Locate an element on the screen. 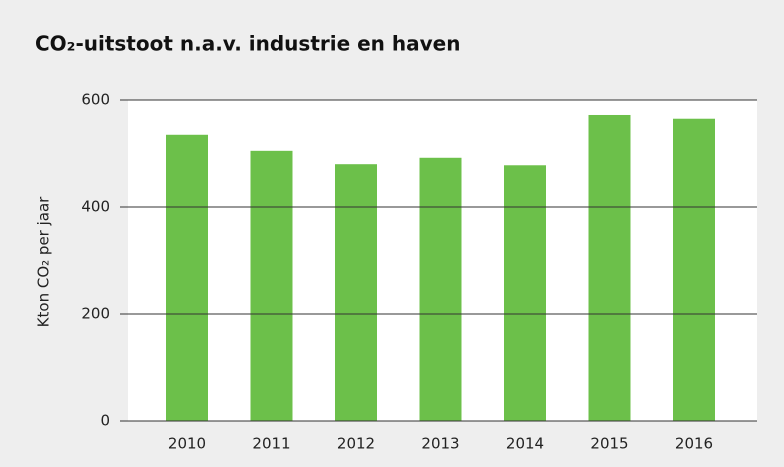  x-tick-label: 2015 is located at coordinates (609, 444).